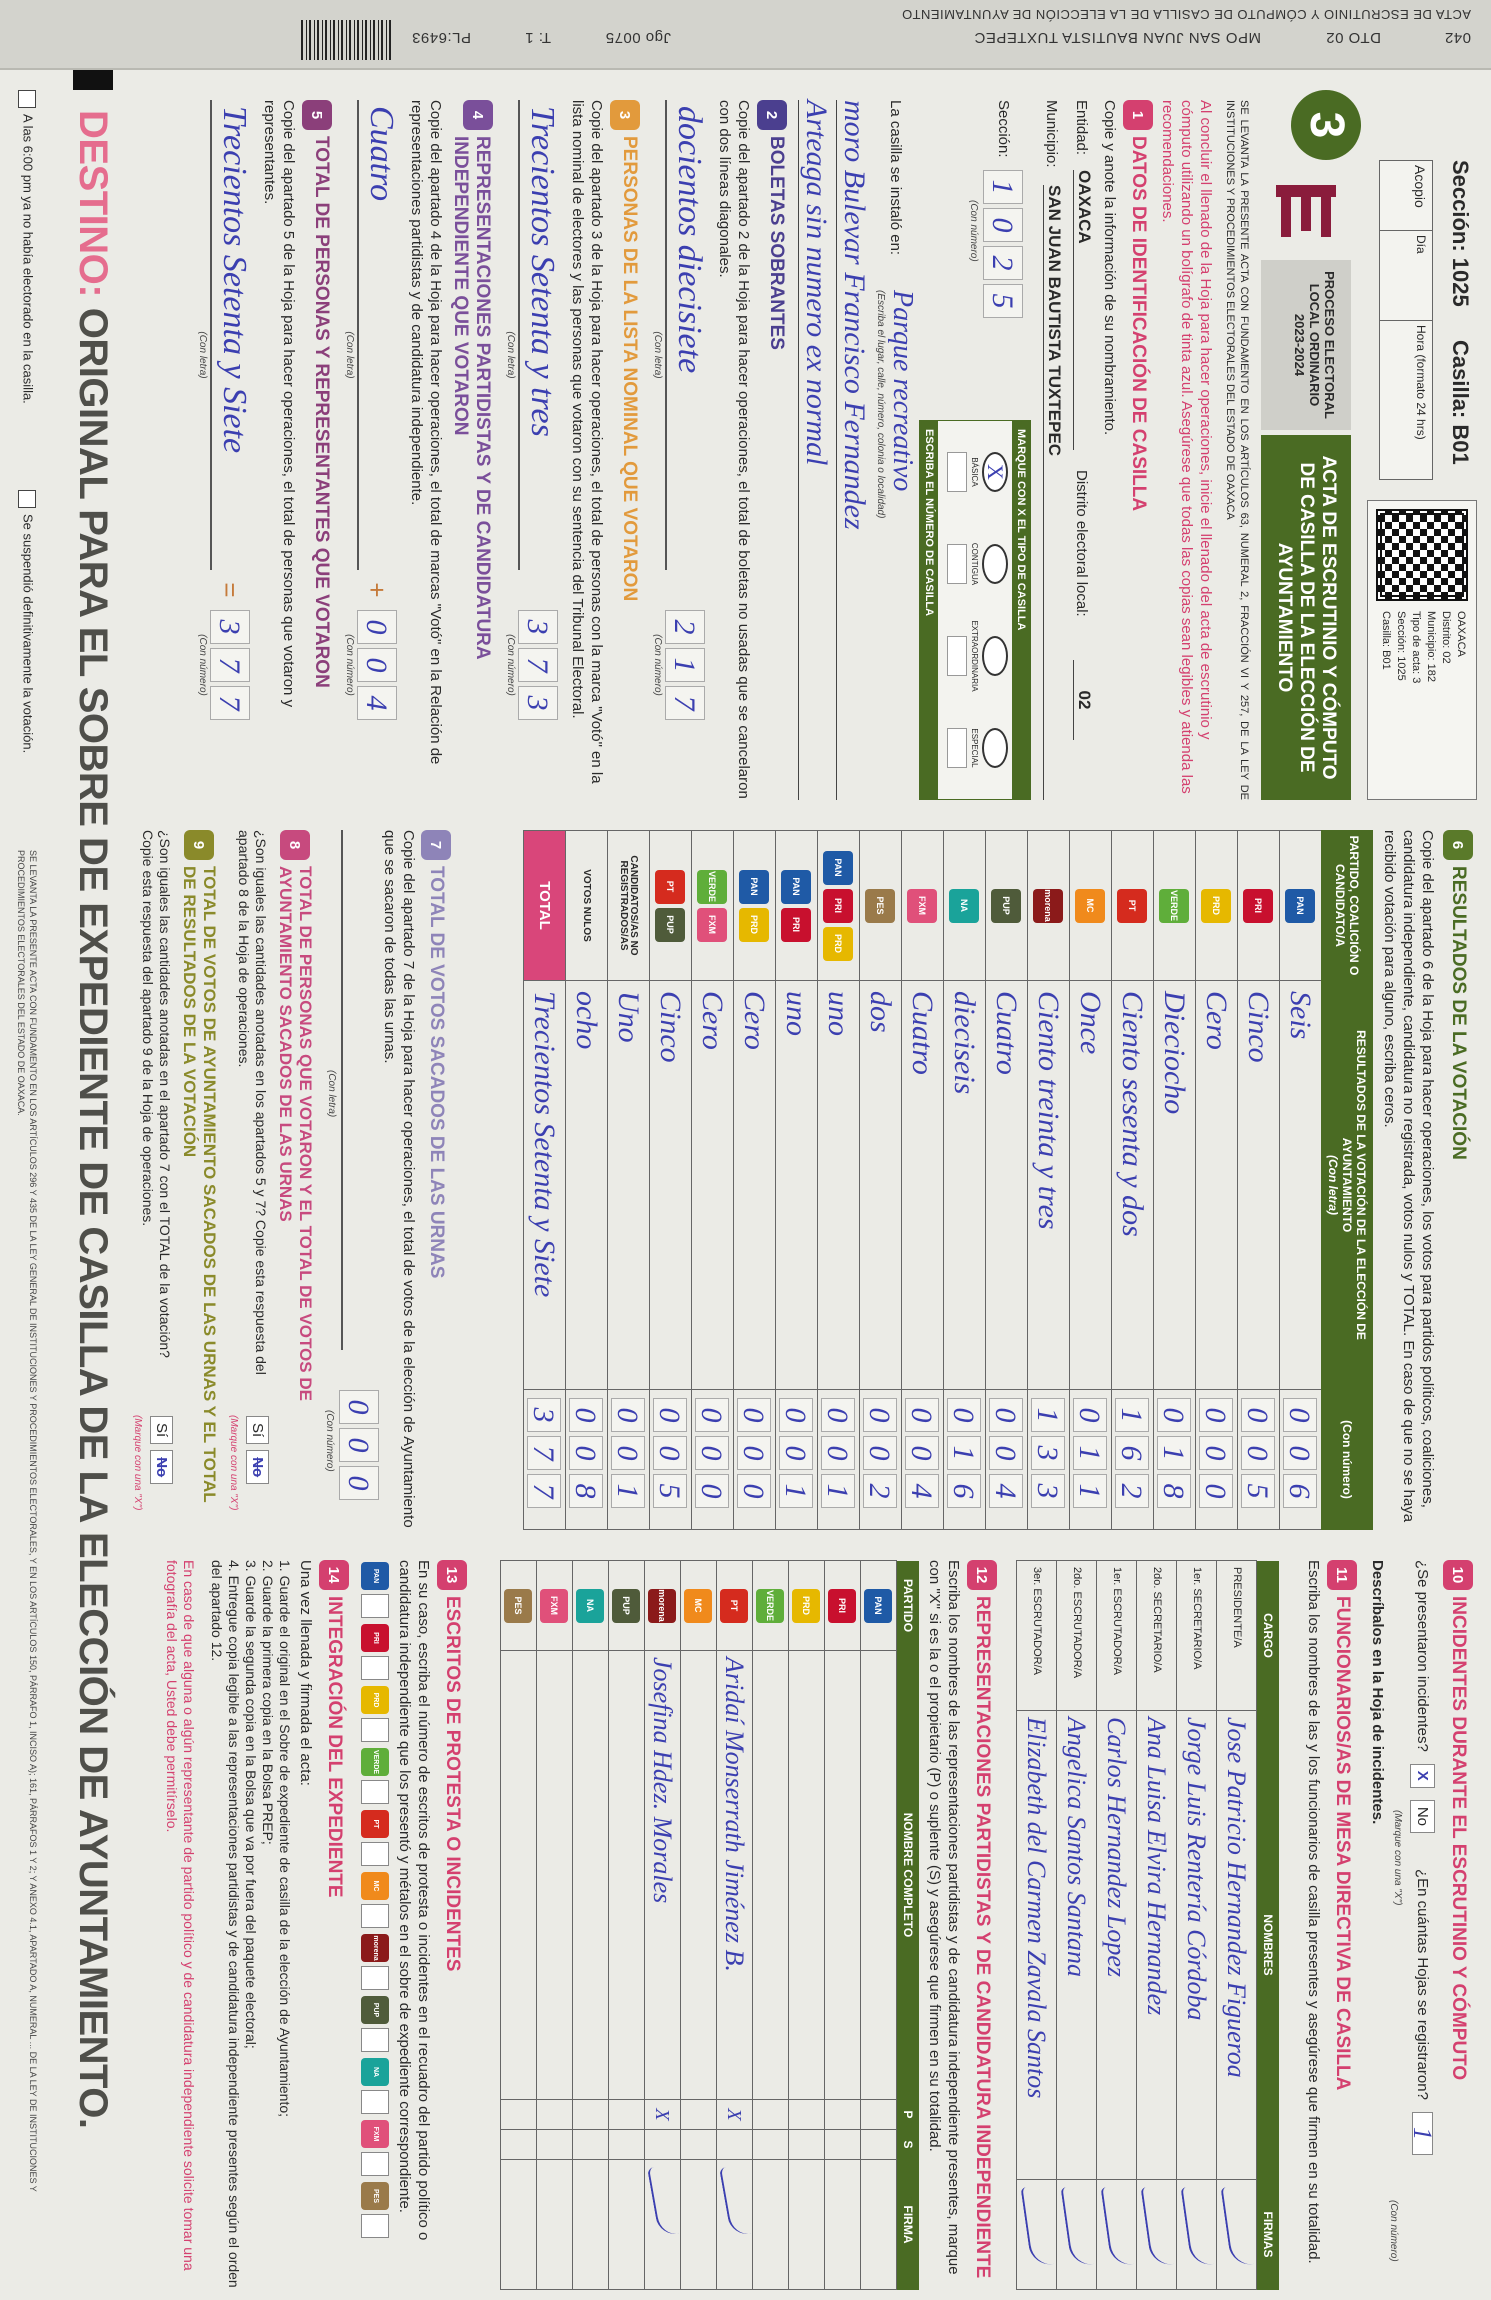  Describe the element at coordinates (977, 564) in the screenshot. I see `tipo-option: CONTIGUA` at that location.